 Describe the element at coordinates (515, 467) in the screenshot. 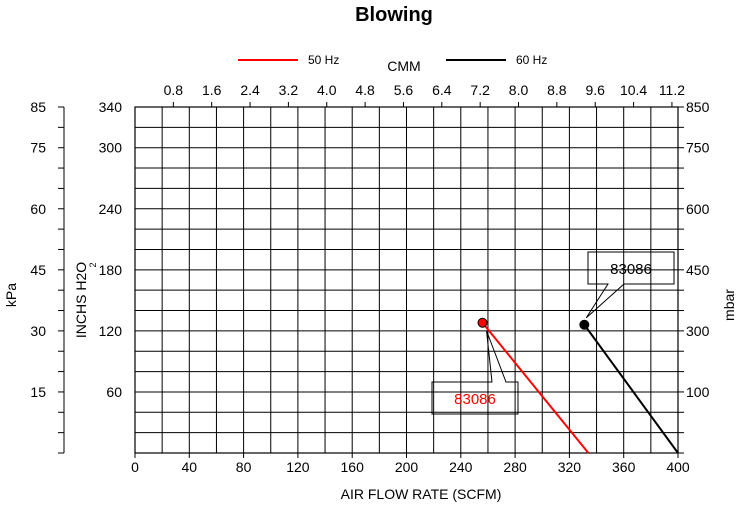

I see `x-tick-label: 280` at that location.